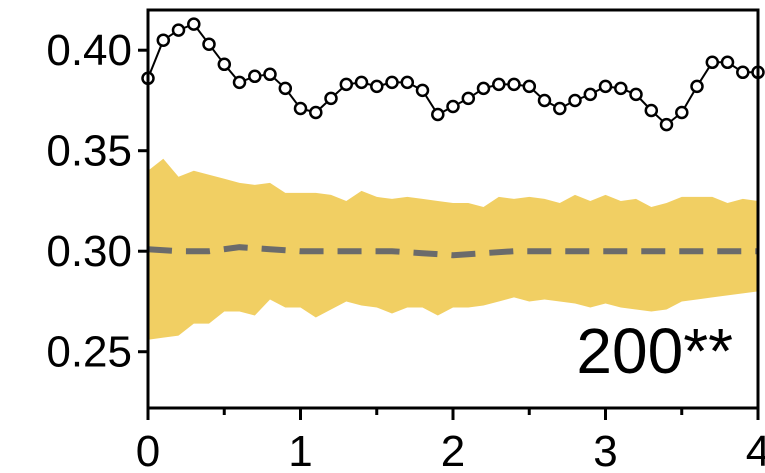  Describe the element at coordinates (755, 450) in the screenshot. I see `x-tick-label: 4` at that location.